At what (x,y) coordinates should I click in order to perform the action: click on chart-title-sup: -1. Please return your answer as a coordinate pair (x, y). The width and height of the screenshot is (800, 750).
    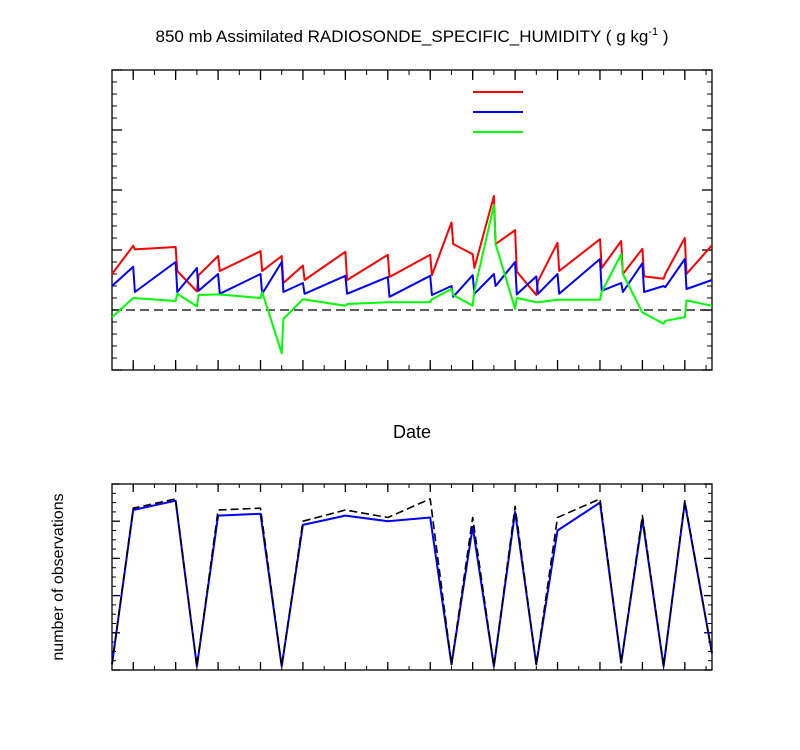
    Looking at the image, I should click on (653, 32).